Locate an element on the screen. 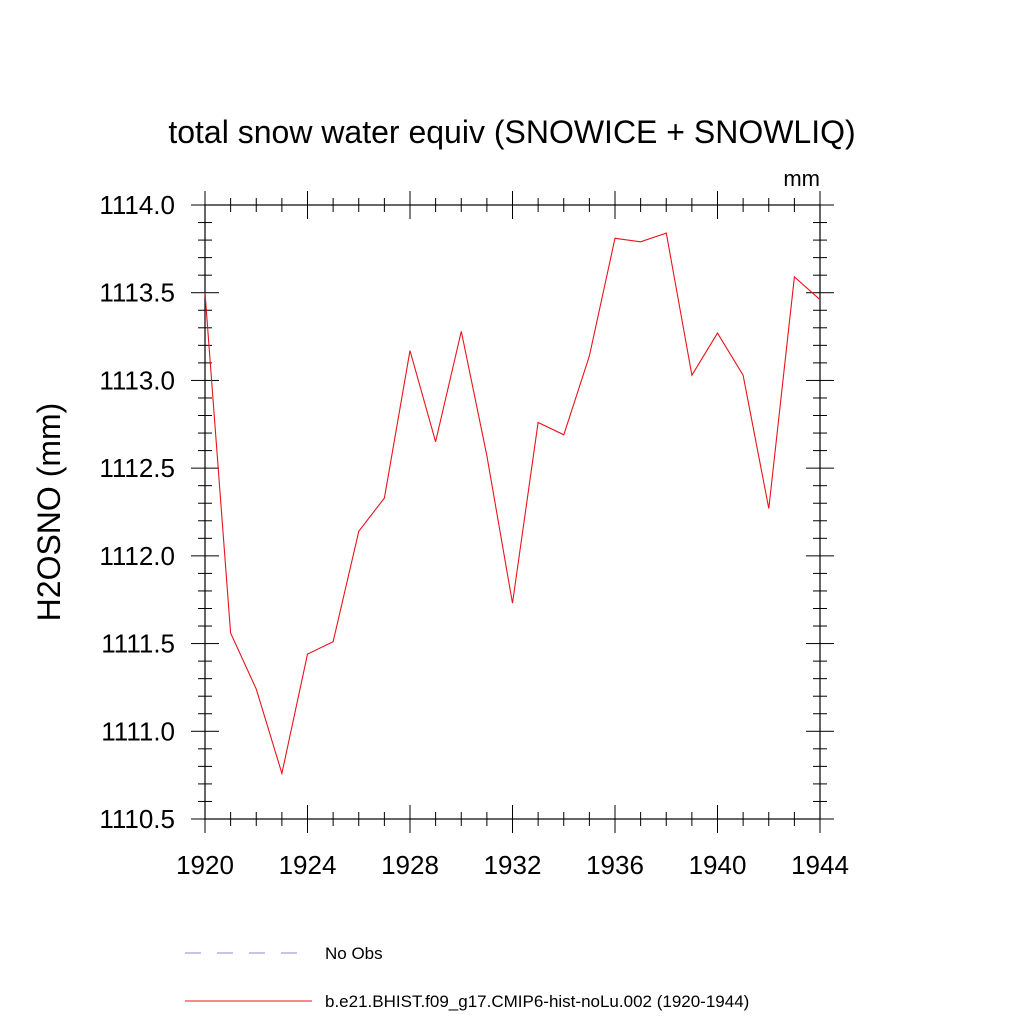  legend-label-no-obs: No Obs is located at coordinates (354, 953).